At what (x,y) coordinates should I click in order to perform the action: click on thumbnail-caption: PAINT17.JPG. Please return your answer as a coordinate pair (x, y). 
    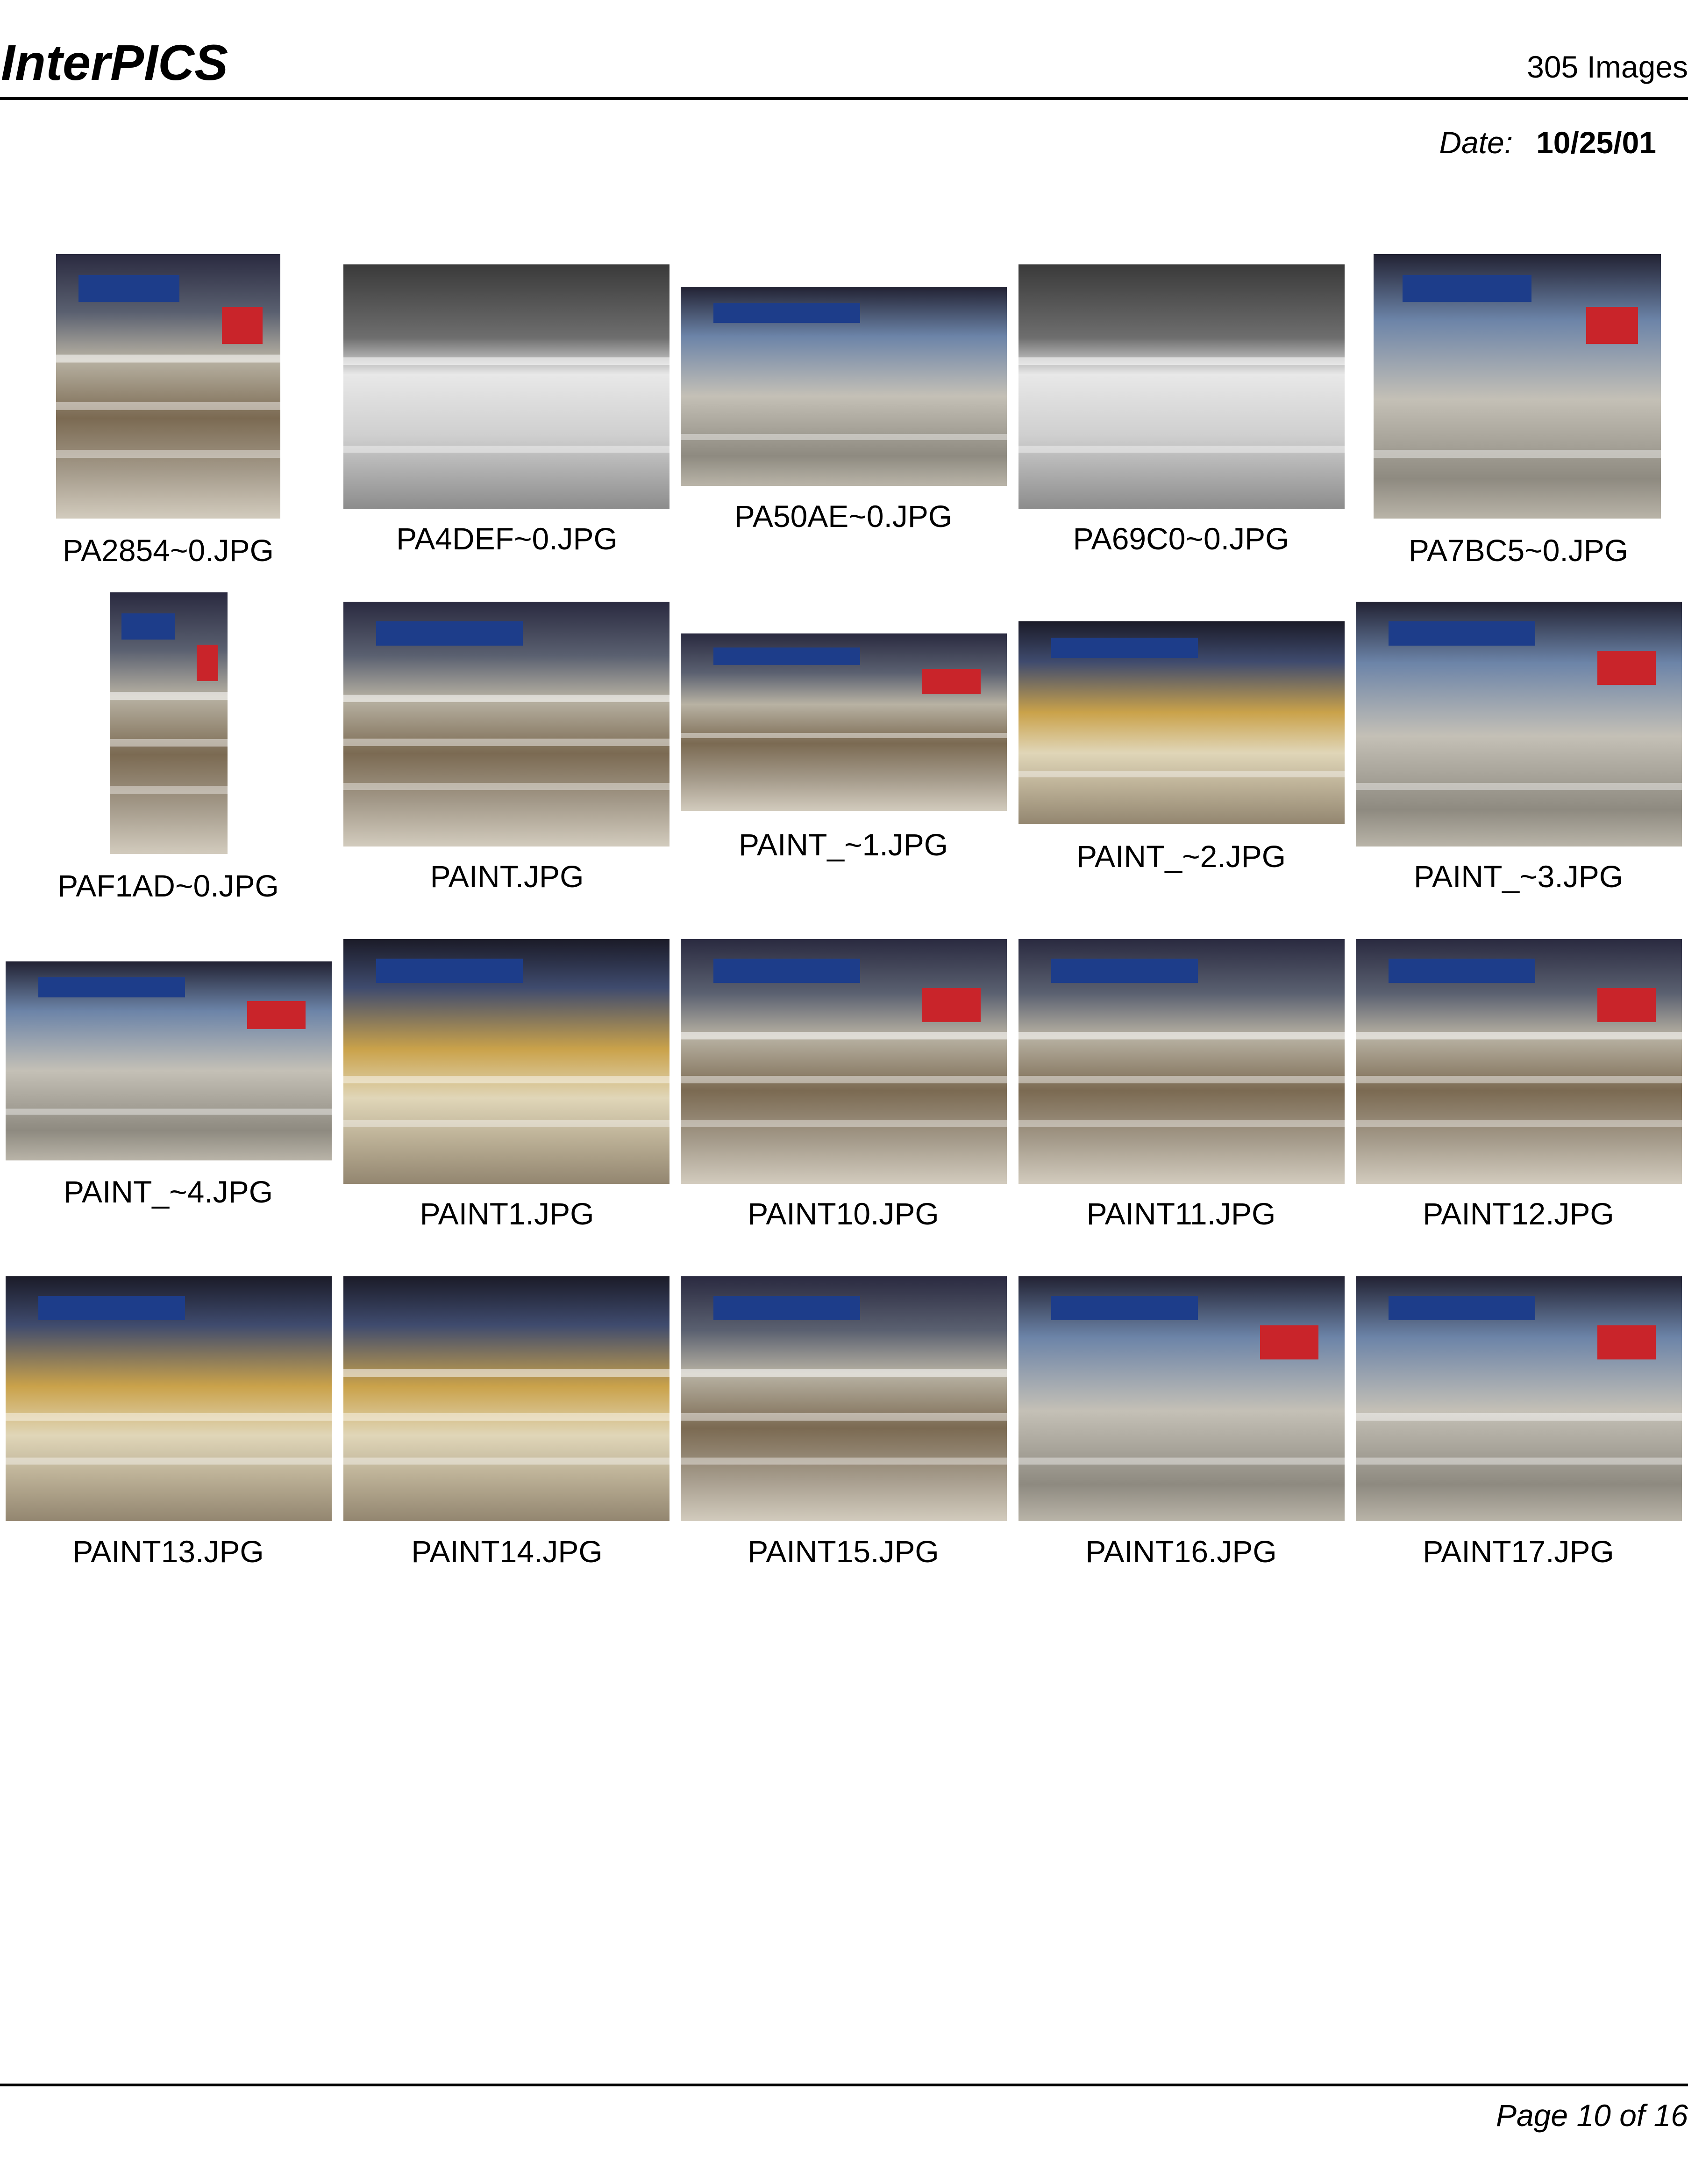
    Looking at the image, I should click on (1519, 1551).